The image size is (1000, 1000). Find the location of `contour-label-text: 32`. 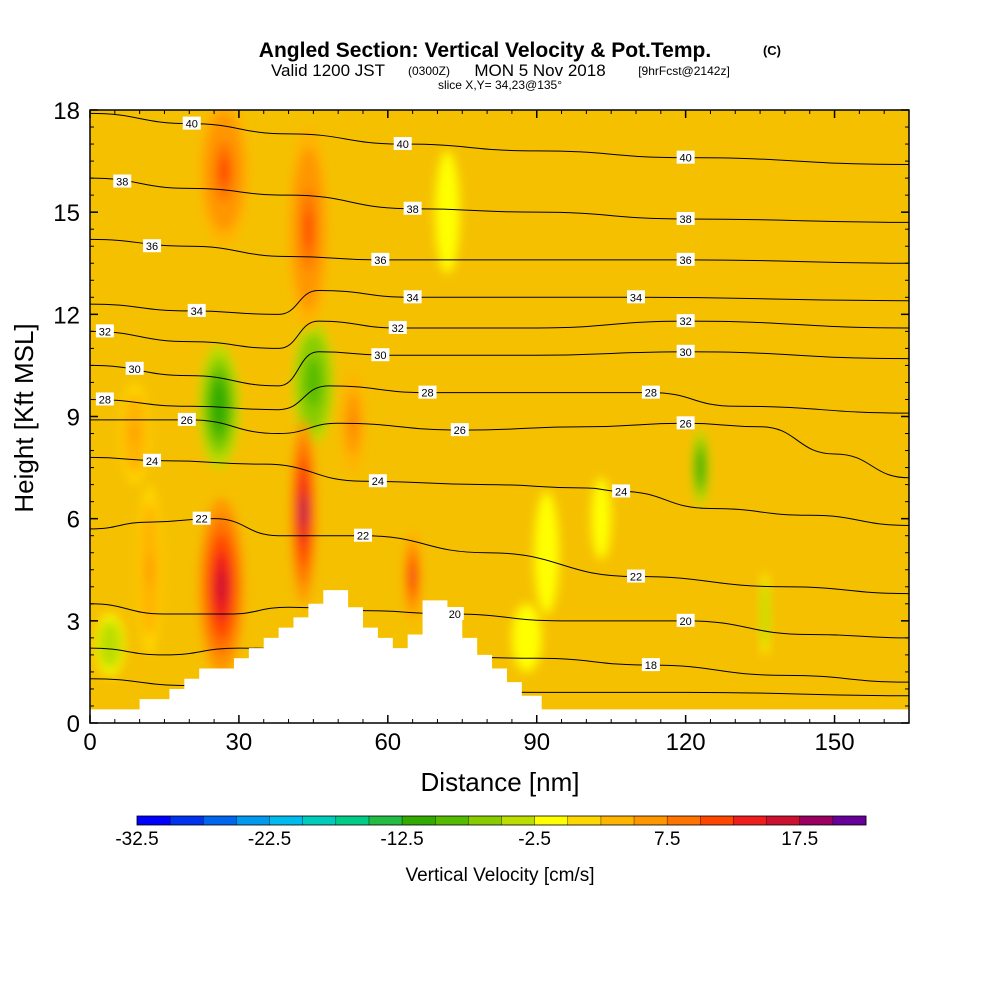

contour-label-text: 32 is located at coordinates (105, 332).